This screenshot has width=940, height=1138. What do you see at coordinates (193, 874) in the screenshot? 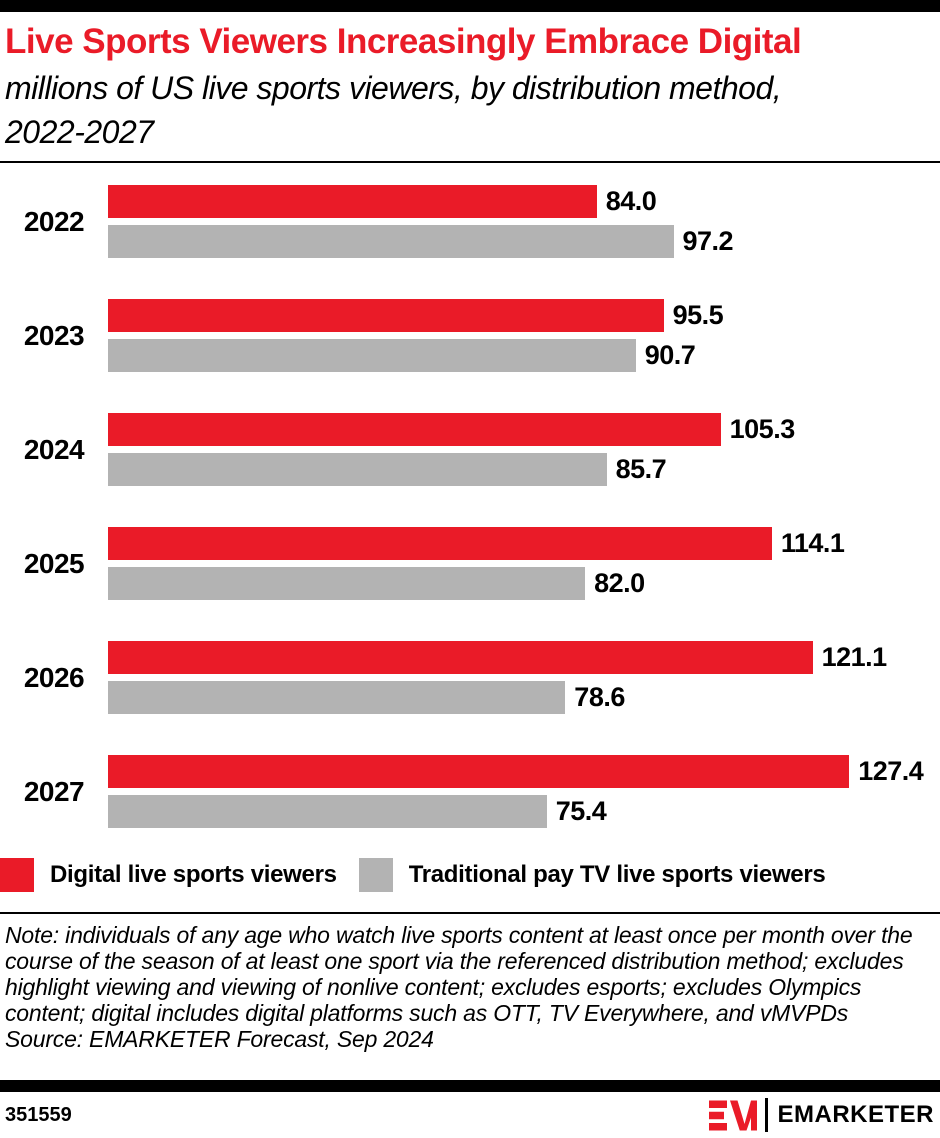
I see `legend-label: Digital live sports viewers` at bounding box center [193, 874].